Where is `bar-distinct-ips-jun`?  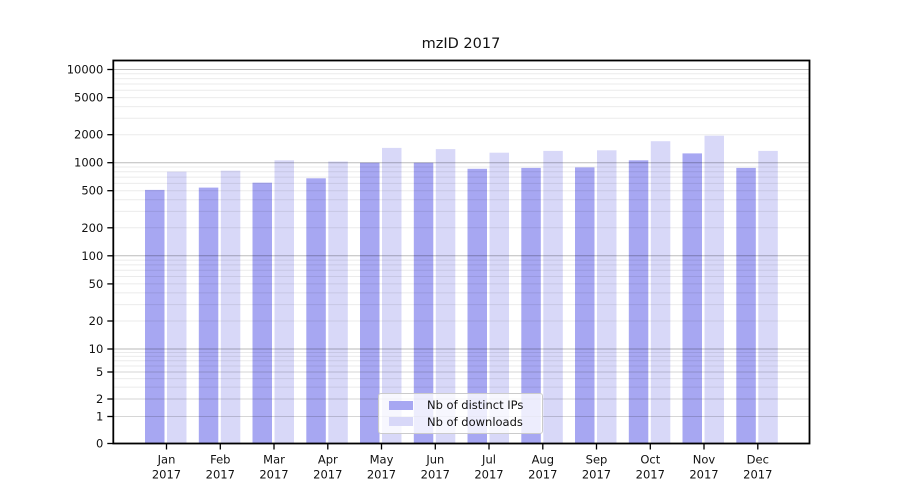 bar-distinct-ips-jun is located at coordinates (423, 303).